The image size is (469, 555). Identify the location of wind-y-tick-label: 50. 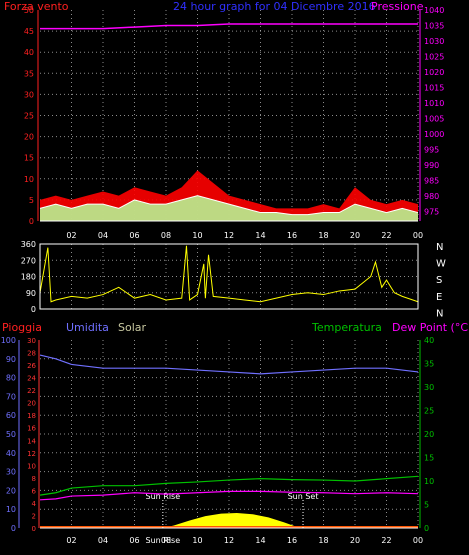
(29, 10).